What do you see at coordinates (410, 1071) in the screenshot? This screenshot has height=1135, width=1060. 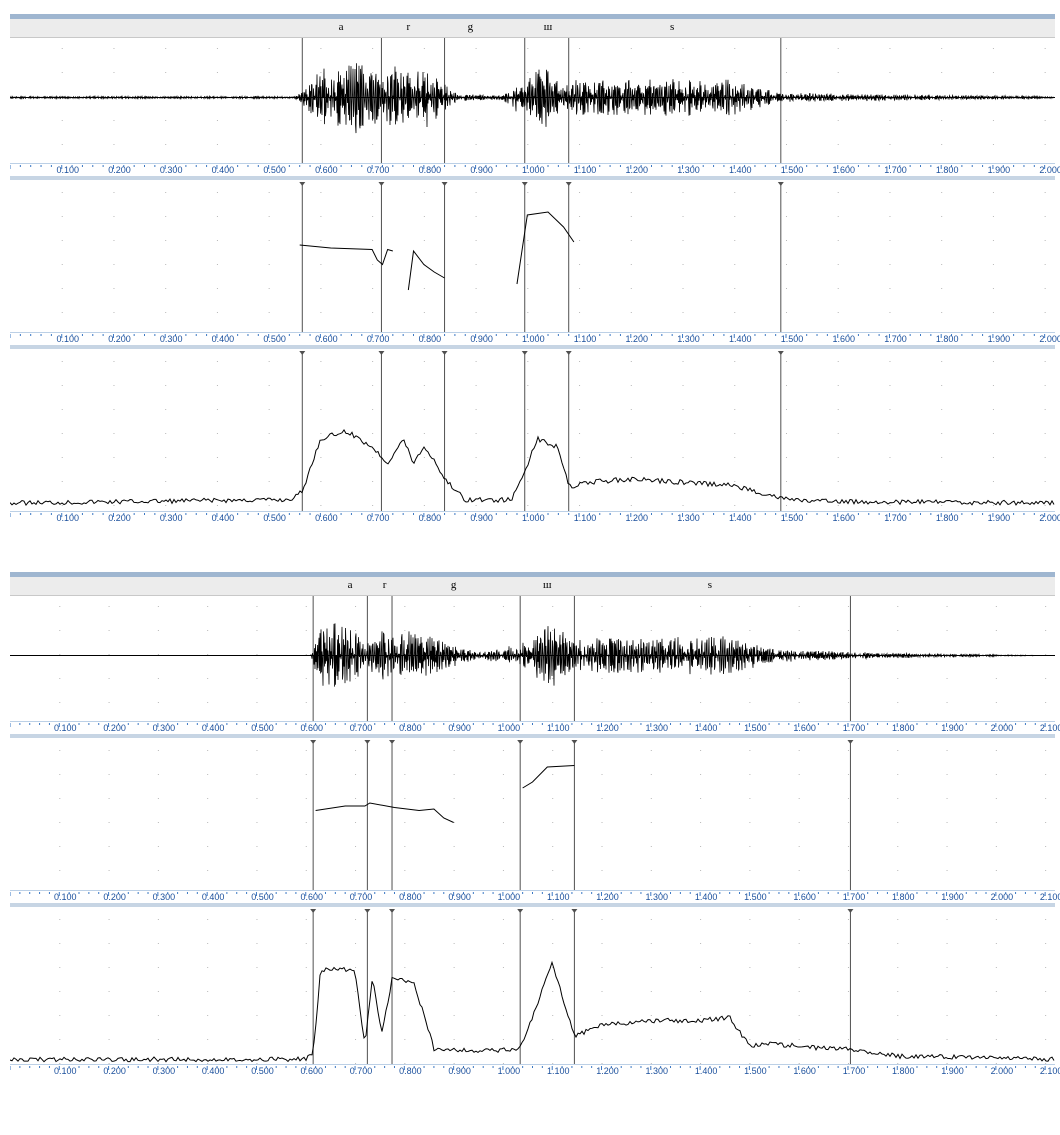 I see `ruler-tick-label: 0.800` at bounding box center [410, 1071].